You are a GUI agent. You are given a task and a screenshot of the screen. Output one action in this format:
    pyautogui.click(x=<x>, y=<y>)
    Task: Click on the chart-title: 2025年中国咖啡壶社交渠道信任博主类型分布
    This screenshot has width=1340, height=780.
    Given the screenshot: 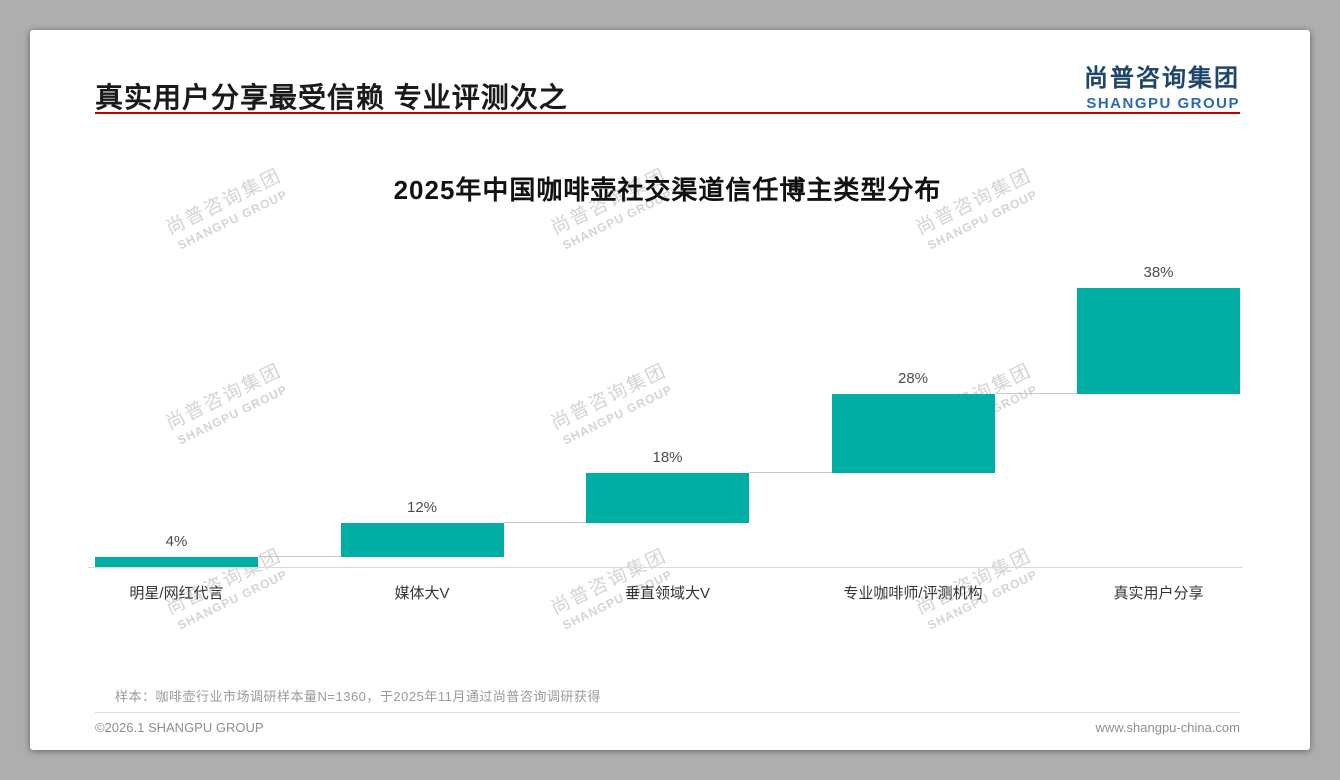 What is the action you would take?
    pyautogui.click(x=667, y=190)
    